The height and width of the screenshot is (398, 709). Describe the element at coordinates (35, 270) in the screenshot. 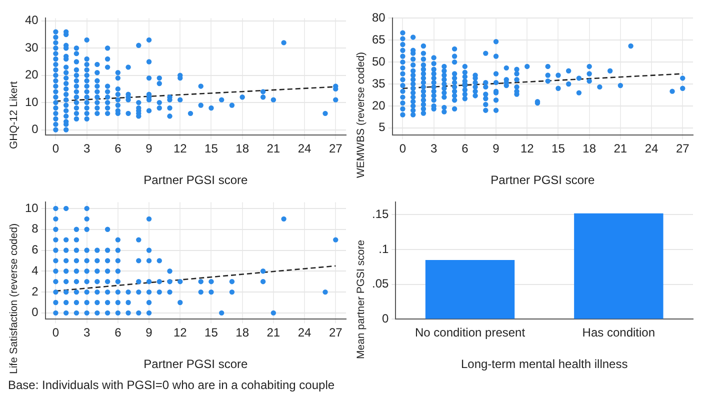

I see `y-tick-label: 4` at that location.